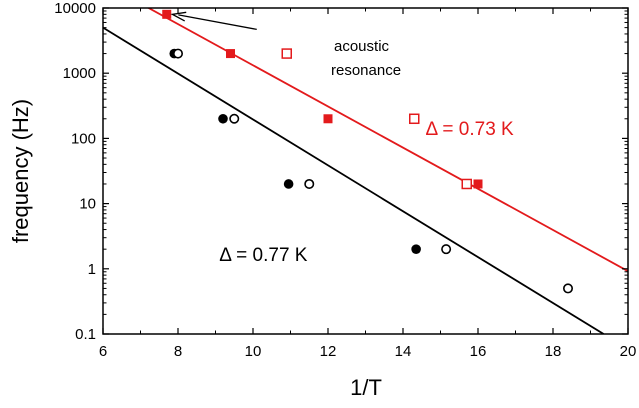 The image size is (639, 408). Describe the element at coordinates (79, 73) in the screenshot. I see `y-tick-label: 1000` at that location.